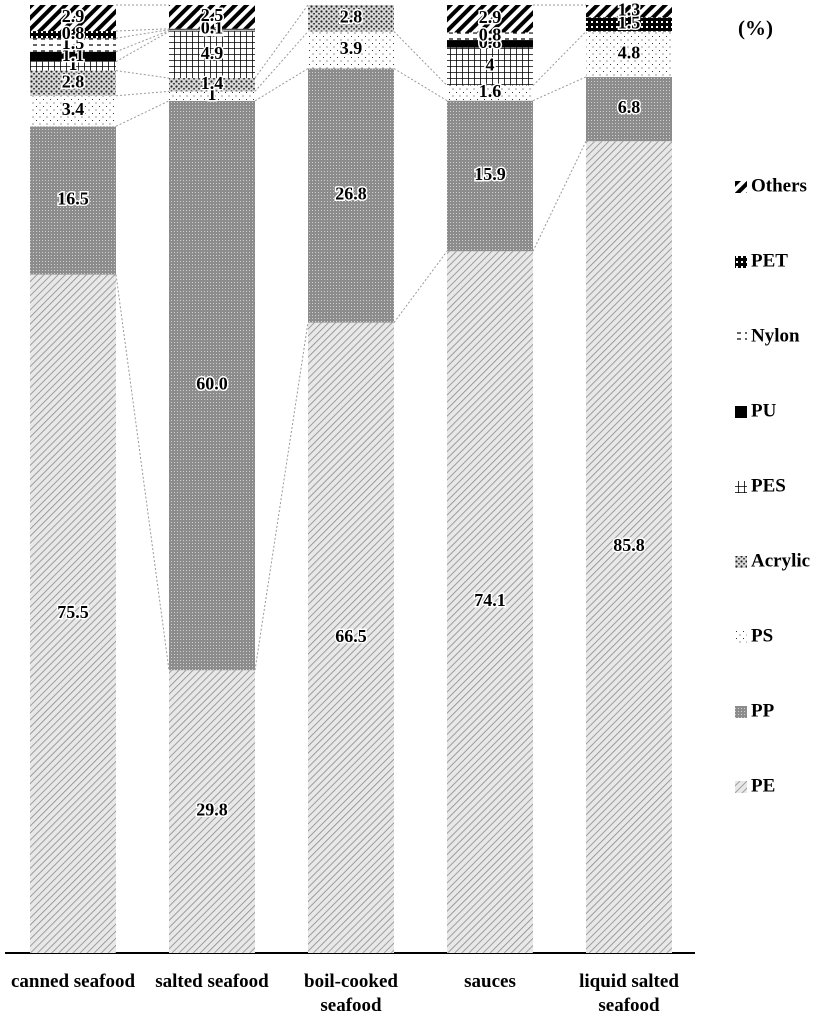  I want to click on data-label: 2.8, so click(73, 81).